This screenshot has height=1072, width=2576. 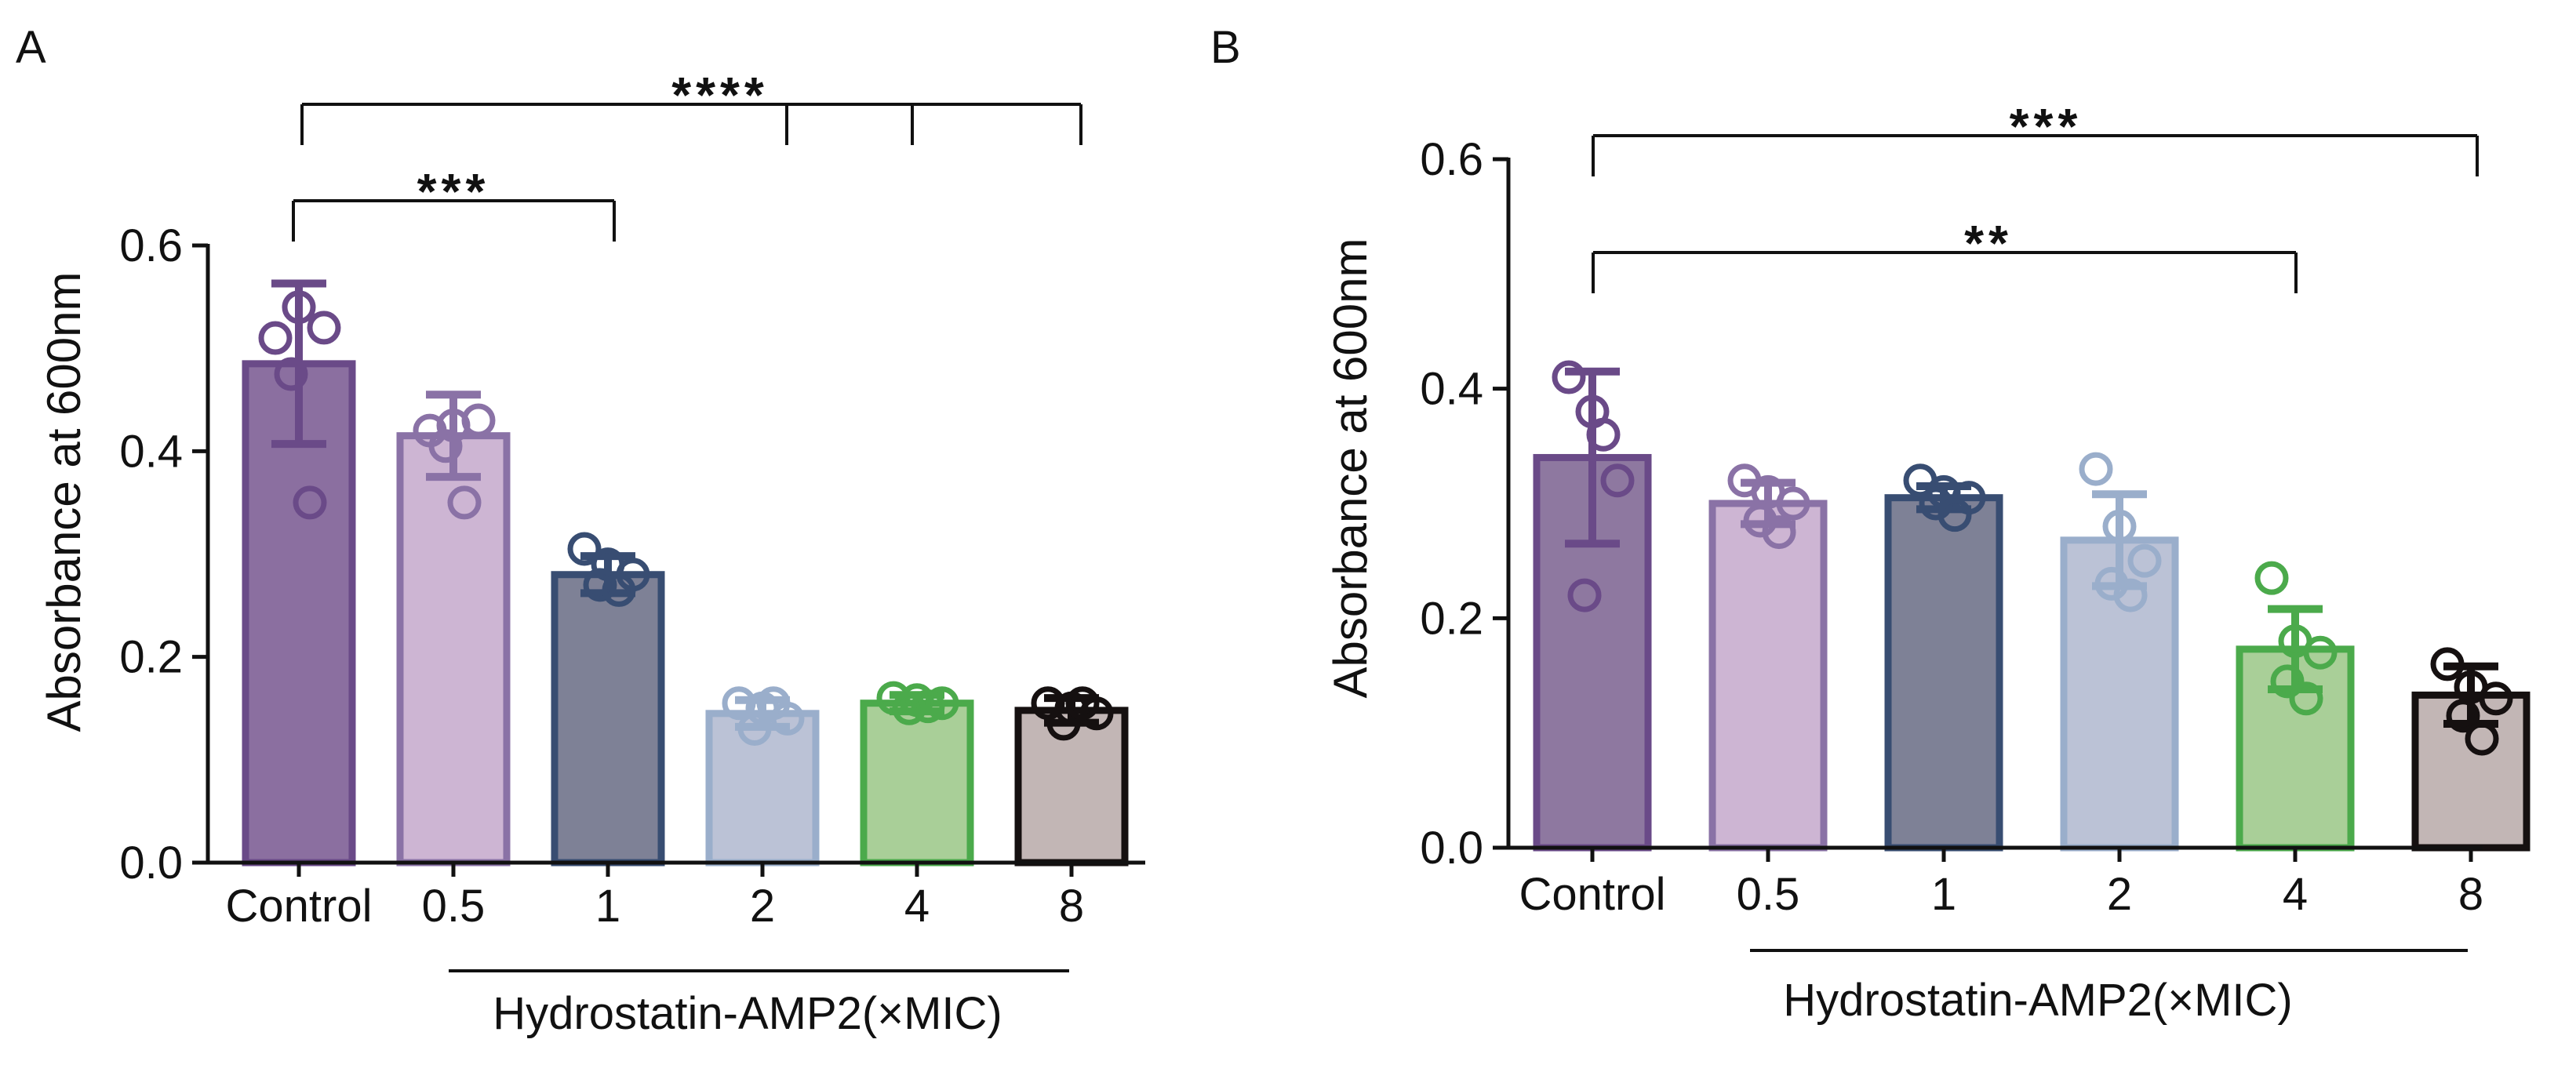 I want to click on panel-a-sig-label: ***, so click(x=453, y=191).